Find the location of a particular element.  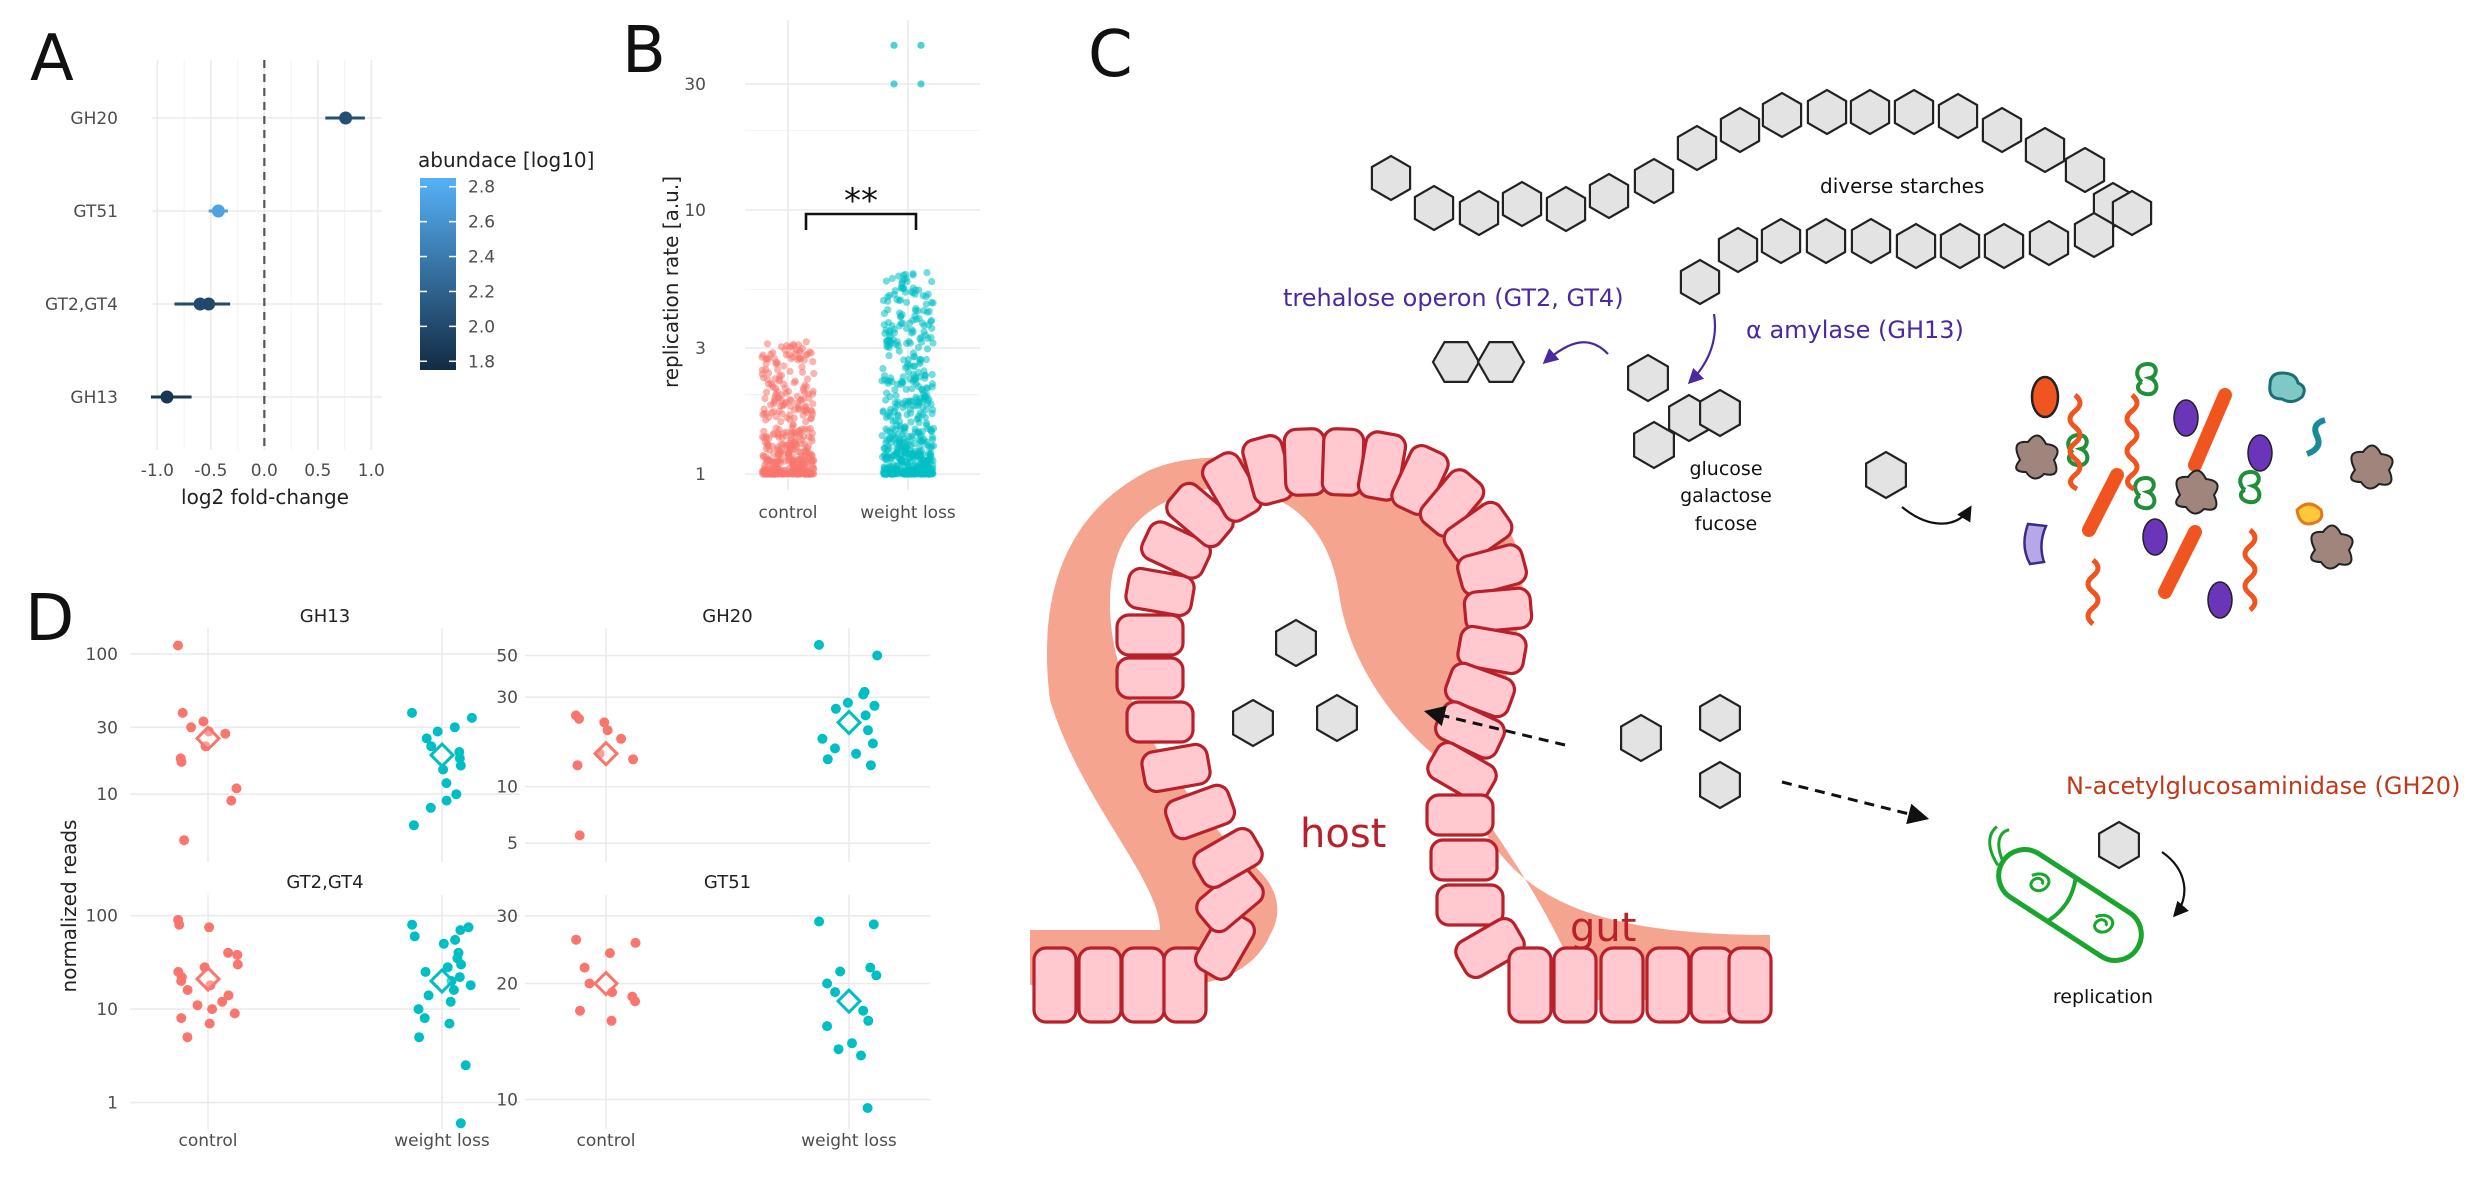

panel-b-significance-label: ** is located at coordinates (861, 201).